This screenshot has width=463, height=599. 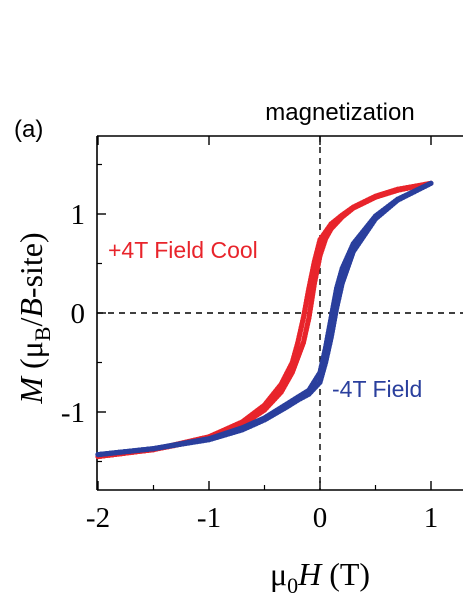 I want to click on x-tick-label: 0, so click(x=320, y=518).